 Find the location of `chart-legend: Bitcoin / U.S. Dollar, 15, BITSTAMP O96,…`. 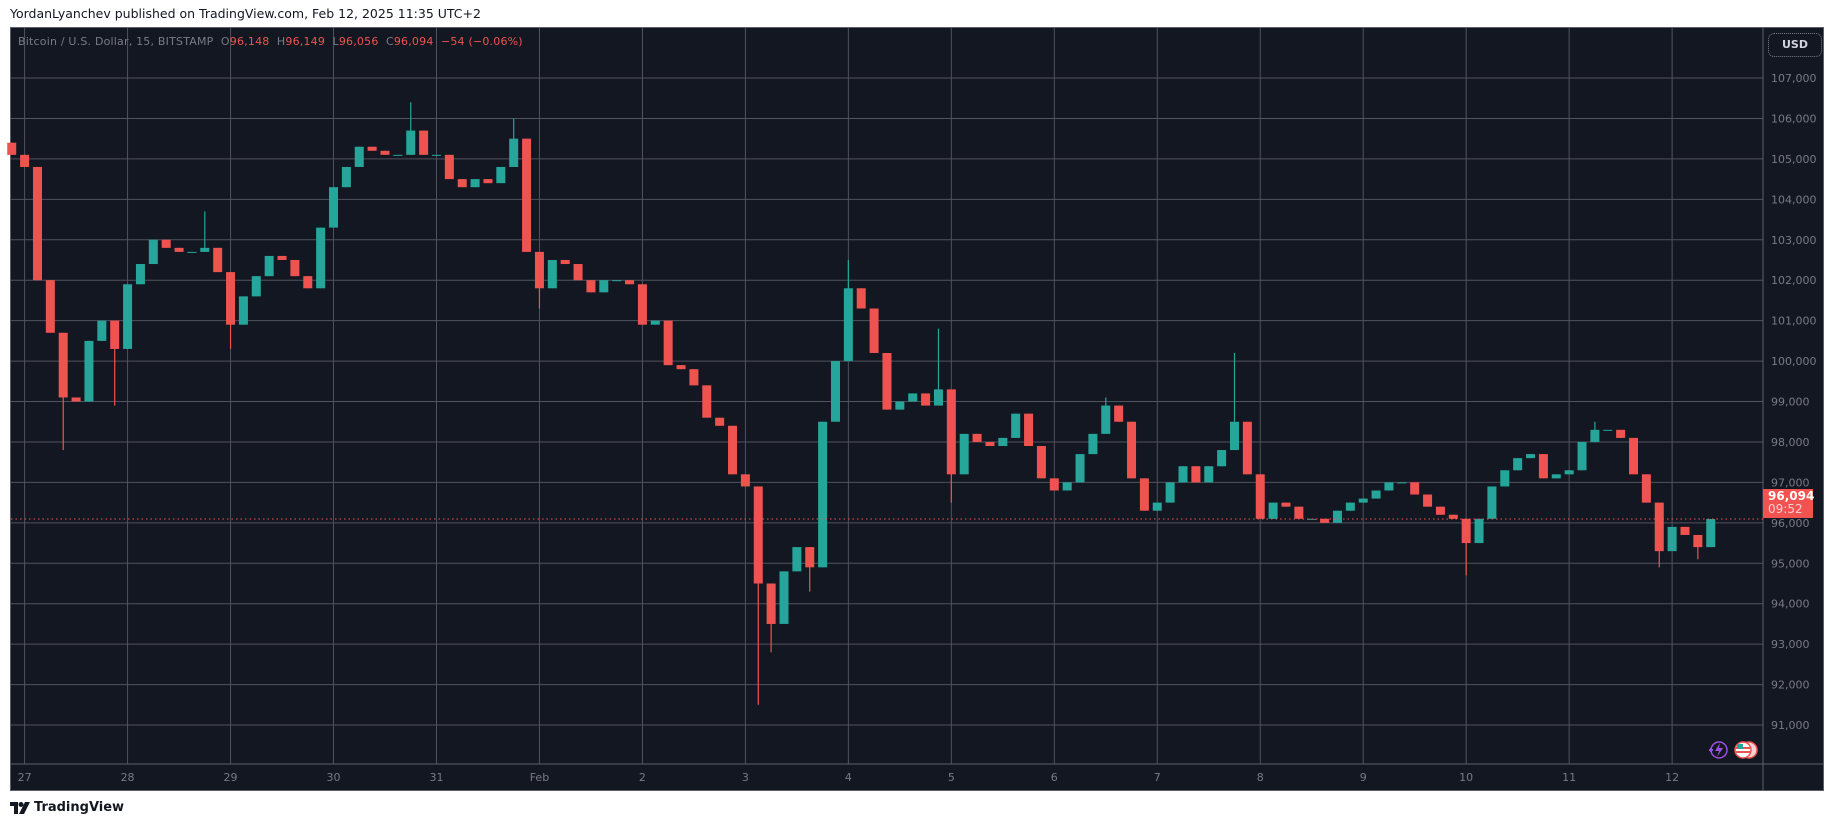

chart-legend: Bitcoin / U.S. Dollar, 15, BITSTAMP O96,… is located at coordinates (270, 41).